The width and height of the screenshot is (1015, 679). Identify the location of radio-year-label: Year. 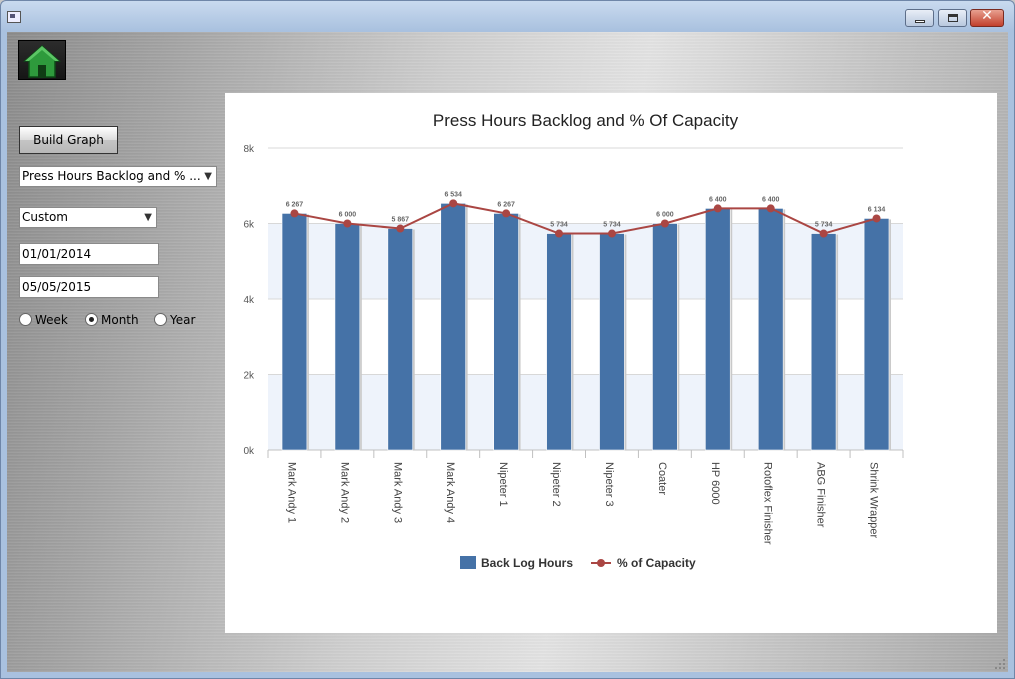
(183, 320).